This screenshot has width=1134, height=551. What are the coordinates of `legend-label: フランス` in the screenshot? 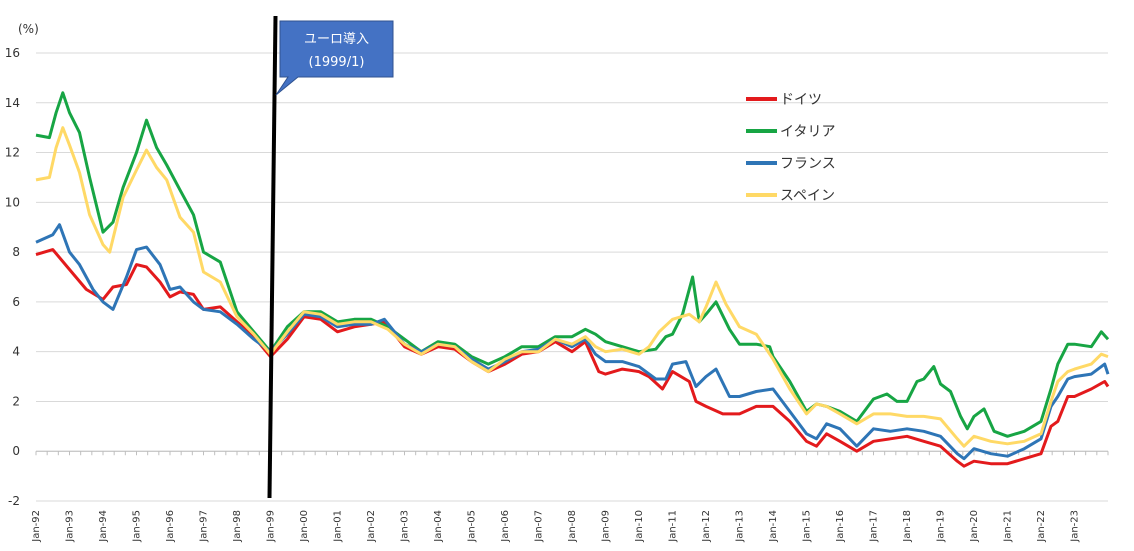 It's located at (808, 164).